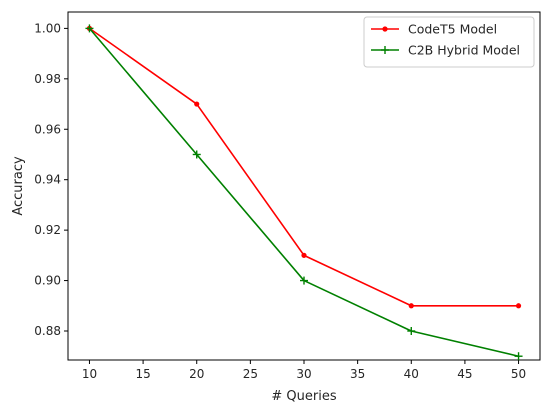  Describe the element at coordinates (47, 129) in the screenshot. I see `y-tick-label: 0.96` at that location.